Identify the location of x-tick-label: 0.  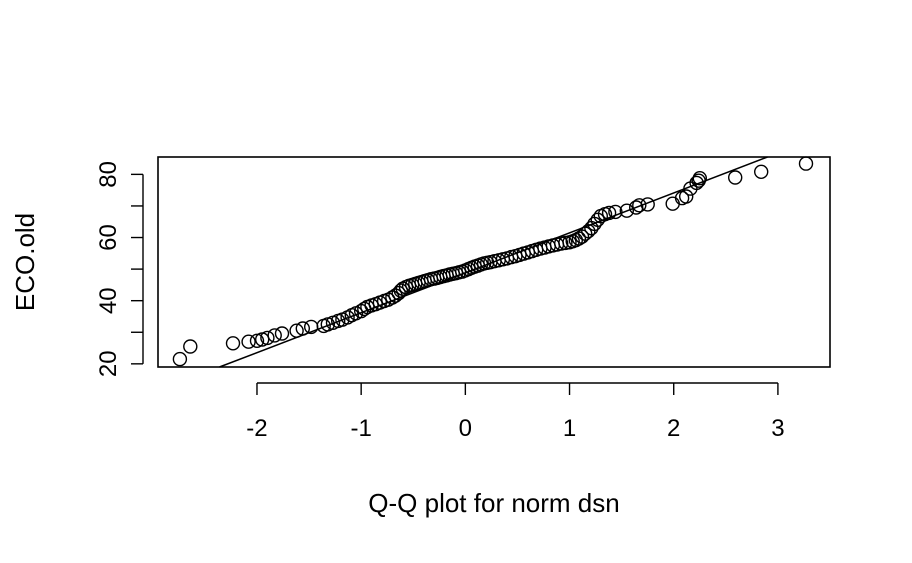
(465, 428).